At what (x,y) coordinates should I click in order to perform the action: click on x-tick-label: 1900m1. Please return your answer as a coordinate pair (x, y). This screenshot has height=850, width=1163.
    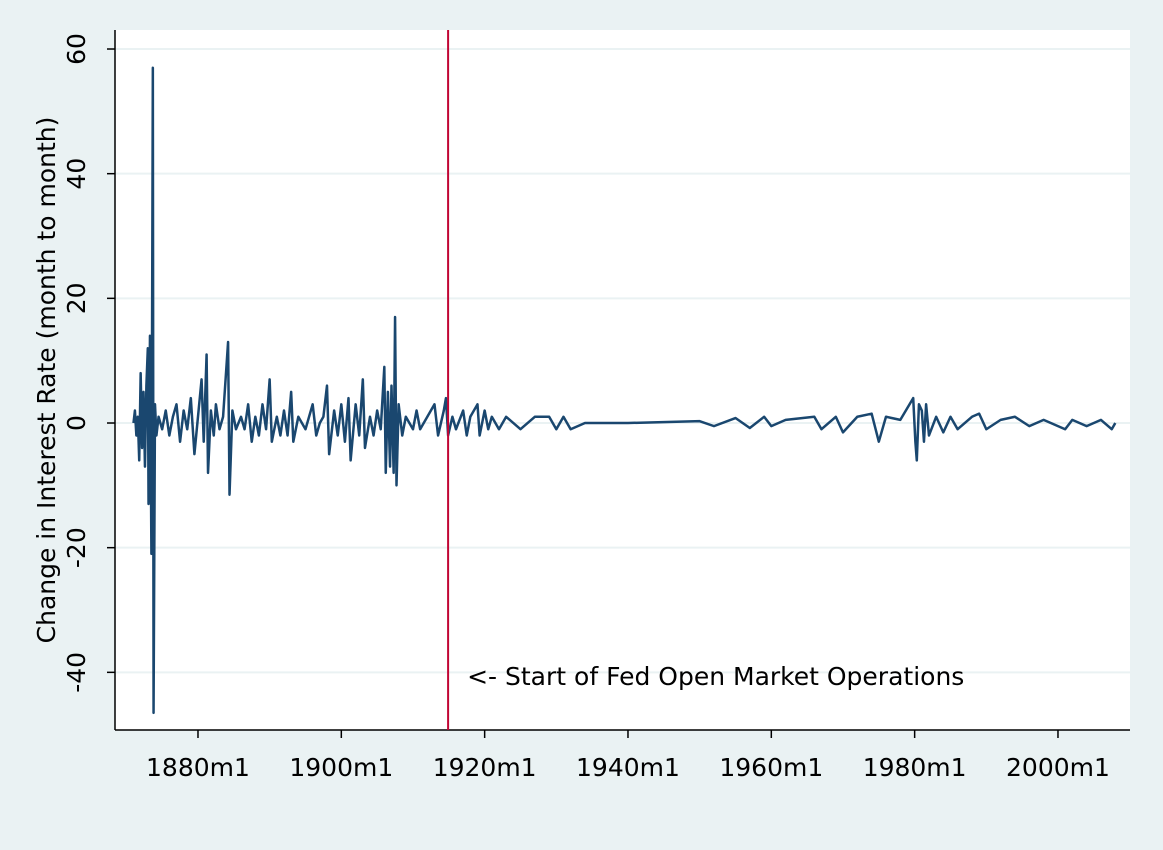
    Looking at the image, I should click on (341, 767).